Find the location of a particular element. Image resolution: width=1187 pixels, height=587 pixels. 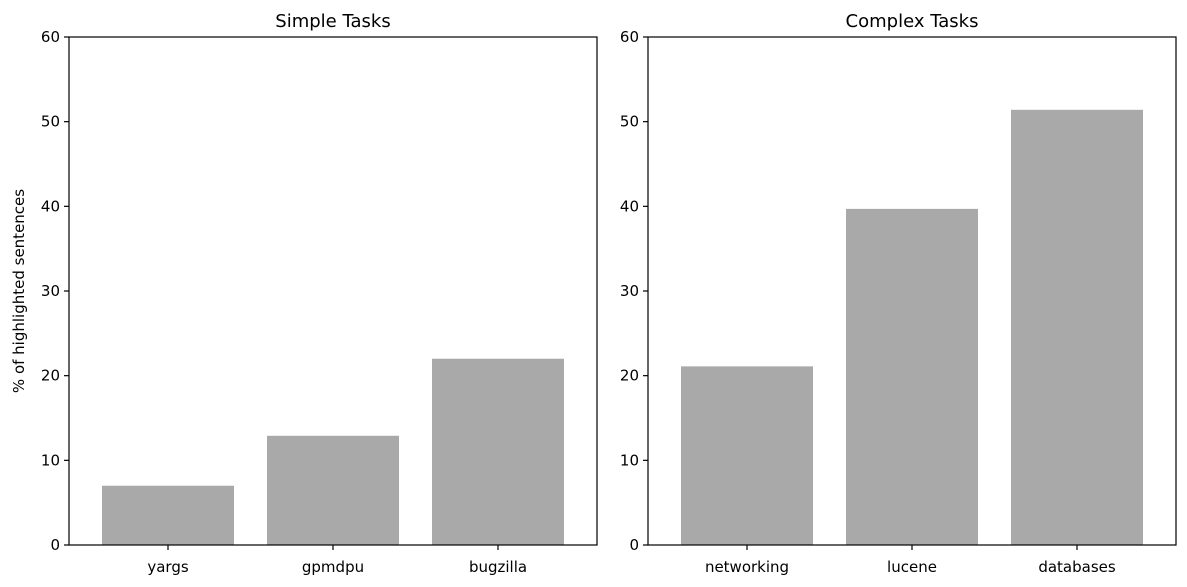

bar-lucene is located at coordinates (912, 376).